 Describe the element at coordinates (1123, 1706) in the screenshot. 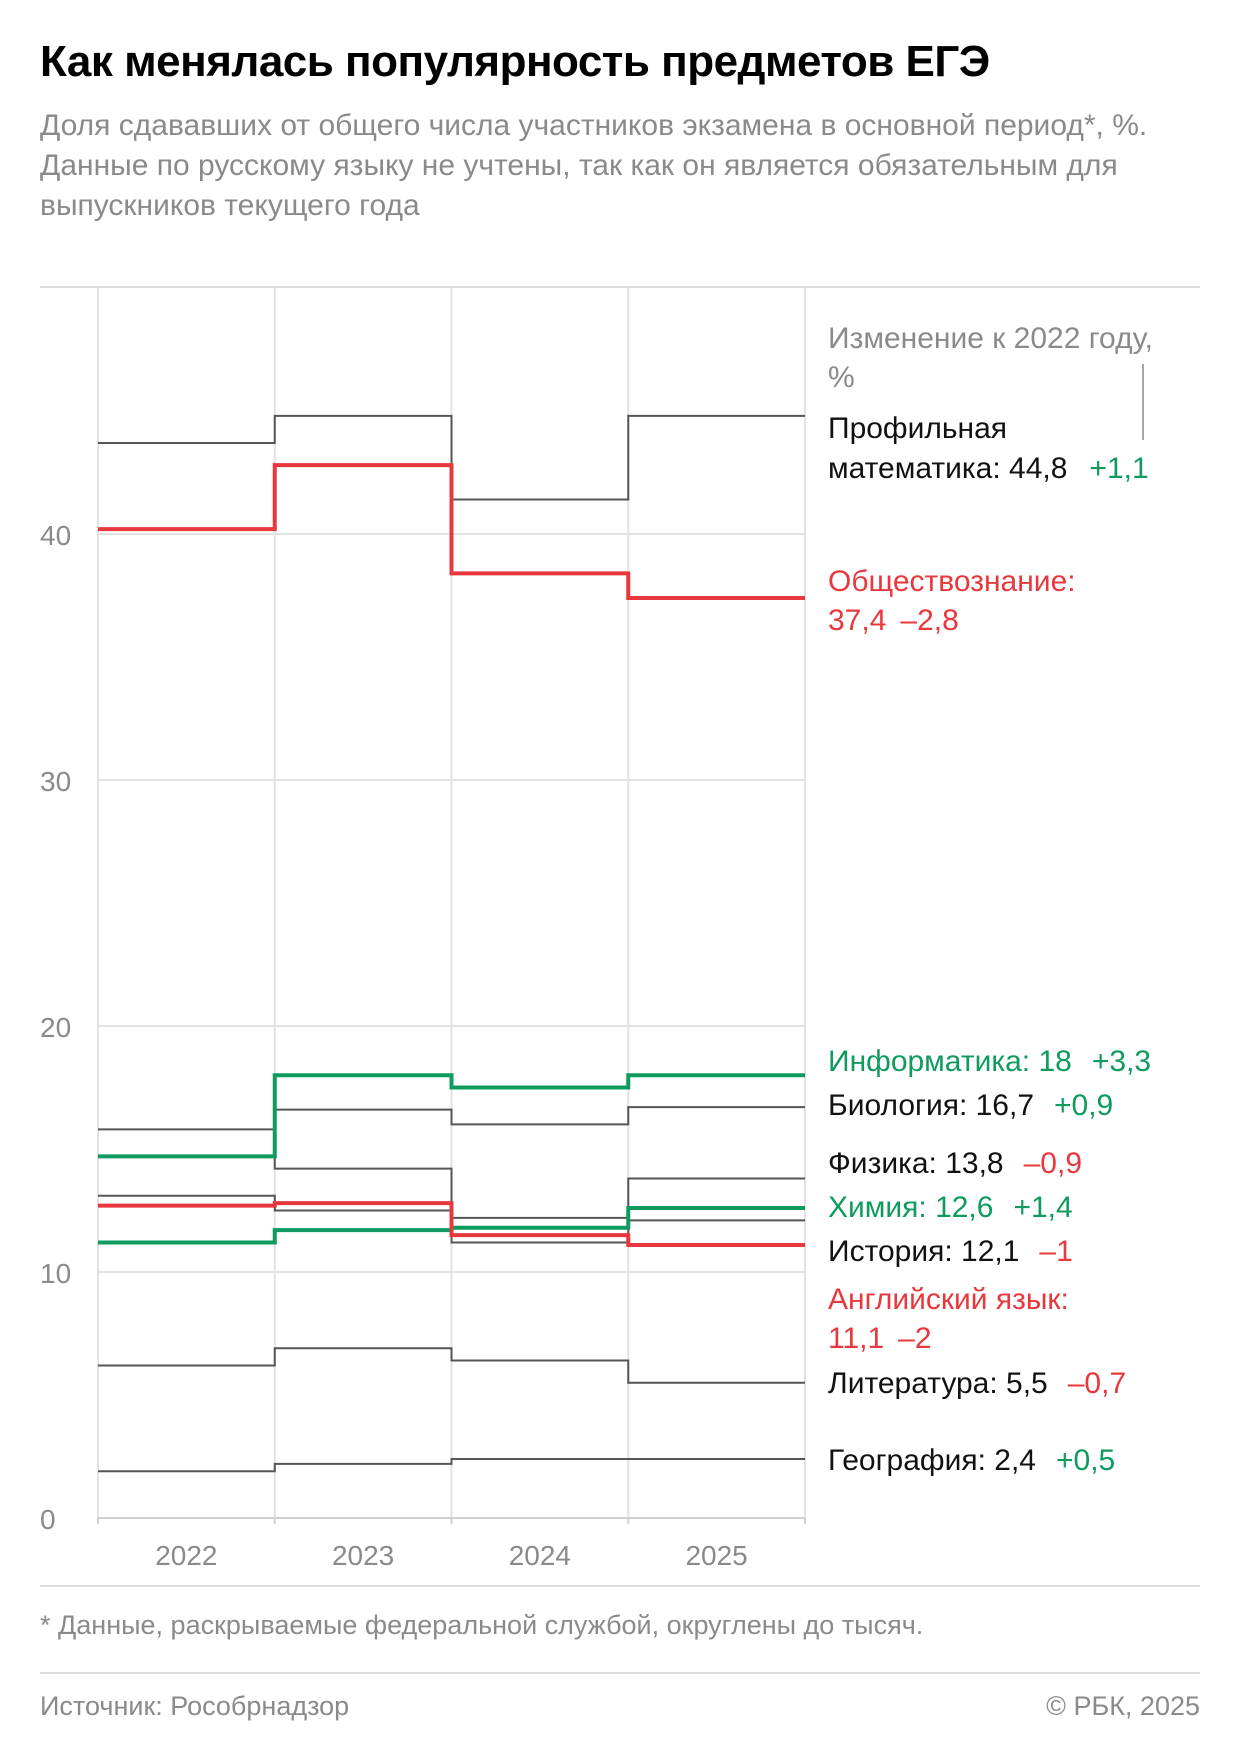

I see `copyright: © РБК, 2025` at that location.